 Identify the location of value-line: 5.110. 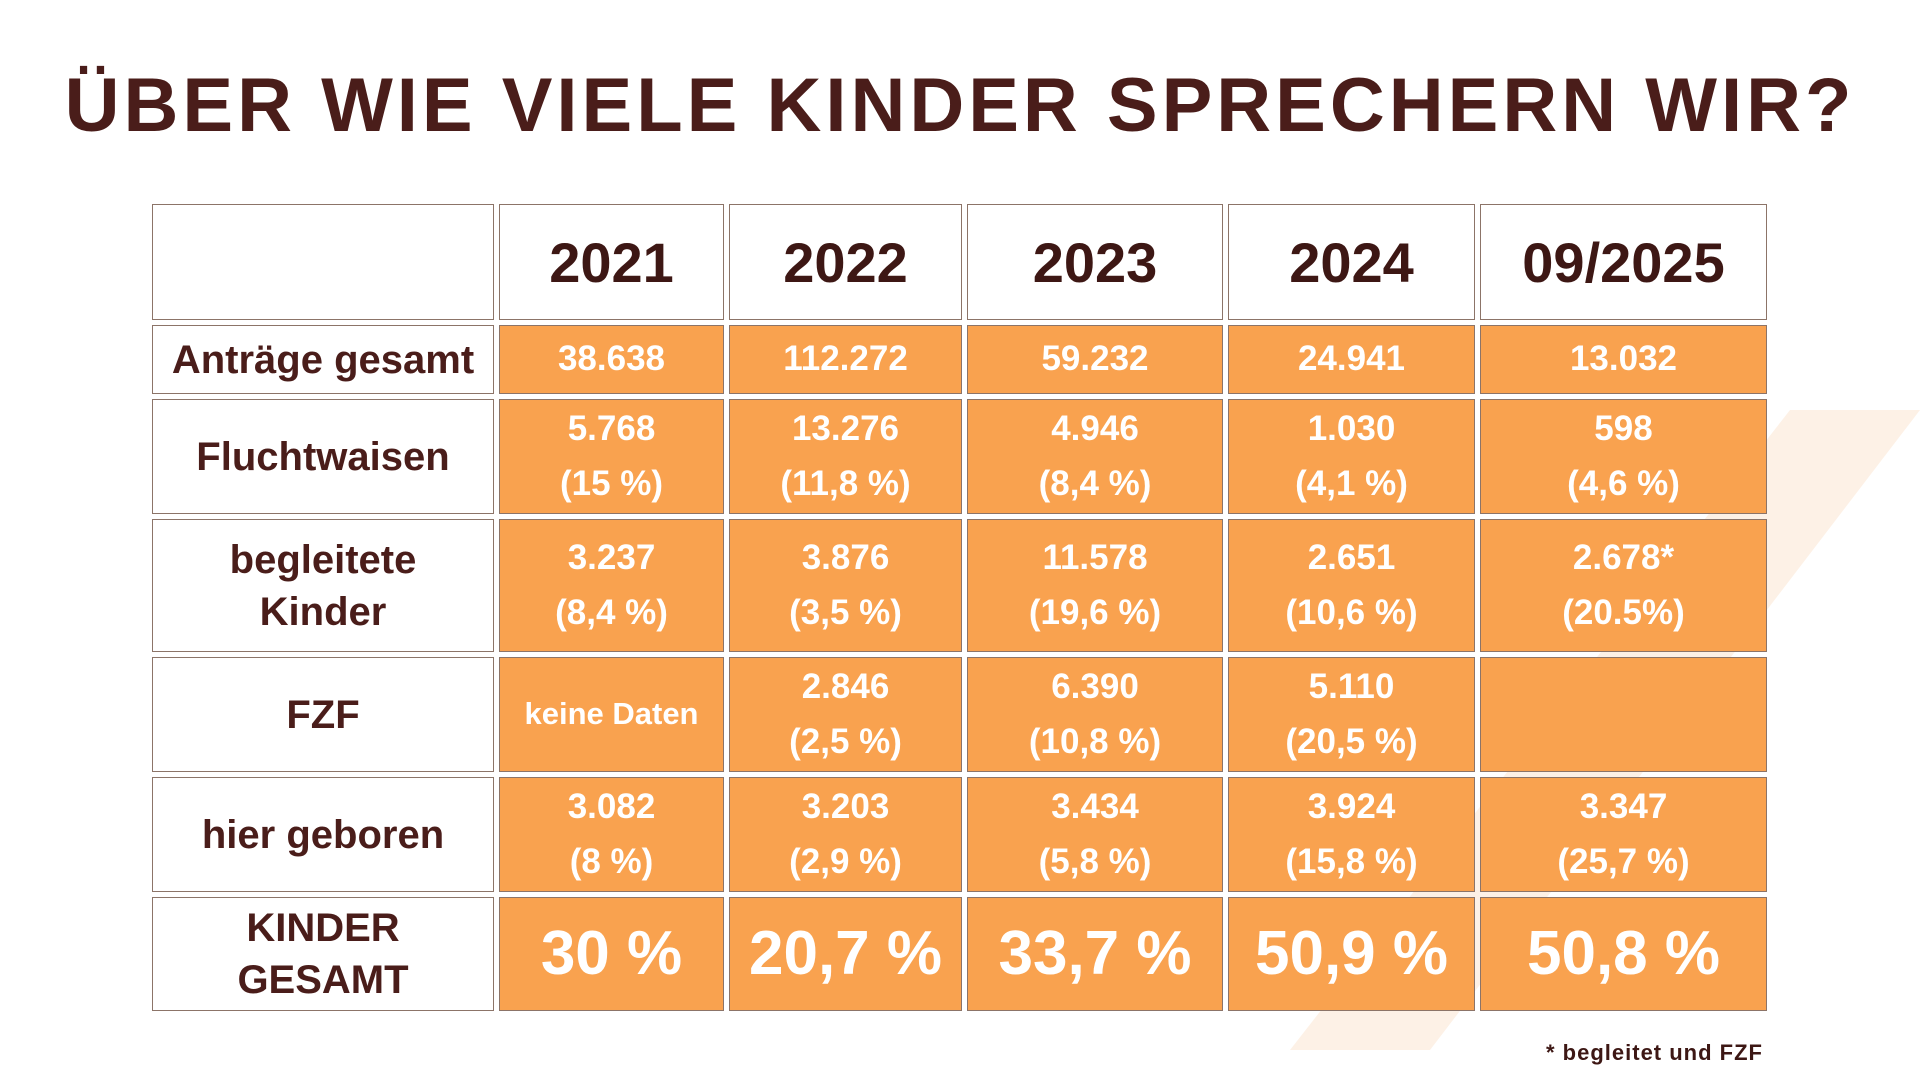
(1351, 687).